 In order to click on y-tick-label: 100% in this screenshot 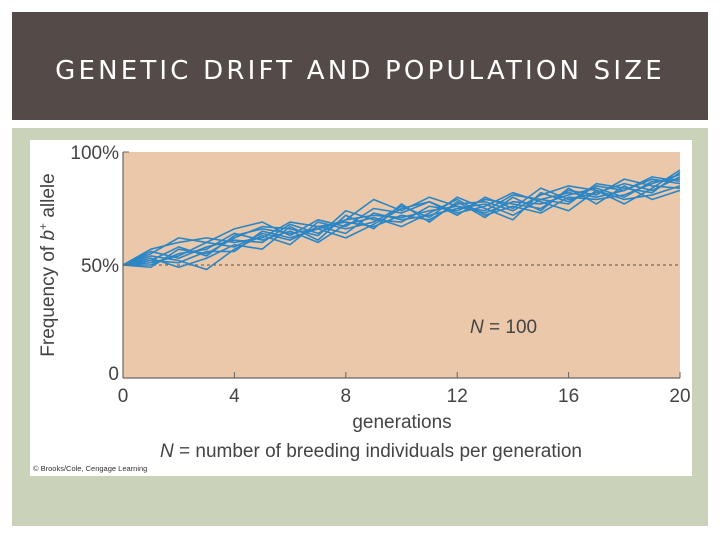, I will do `click(94, 153)`.